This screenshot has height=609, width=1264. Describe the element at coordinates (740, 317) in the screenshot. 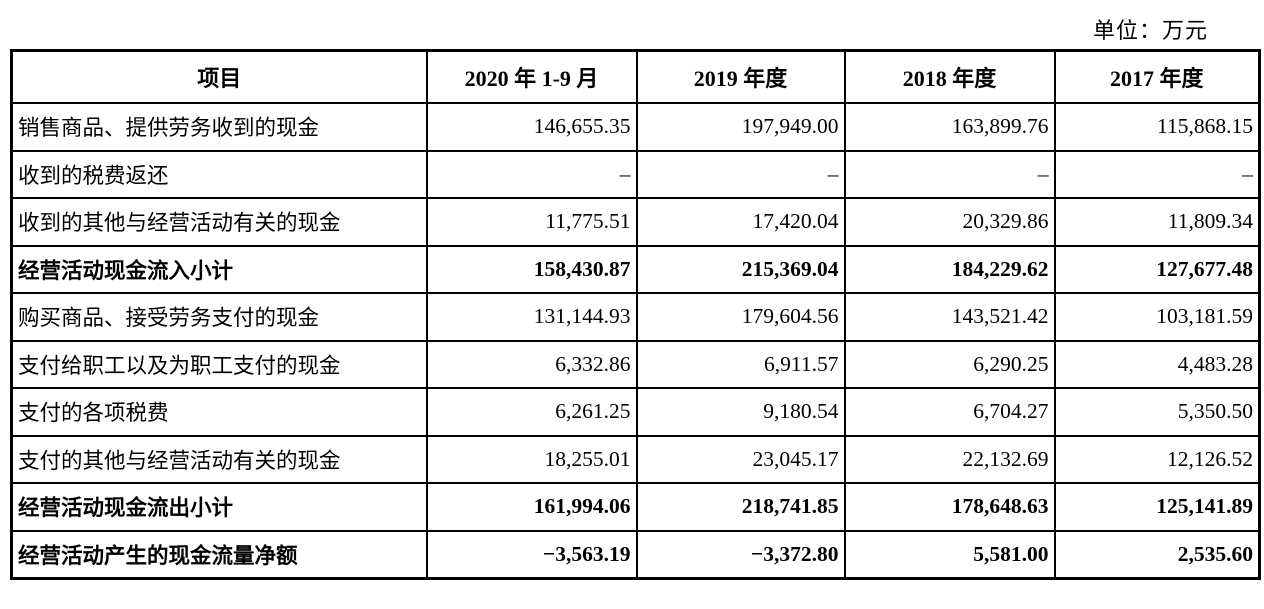

I see `row-value: 179,604.56` at that location.